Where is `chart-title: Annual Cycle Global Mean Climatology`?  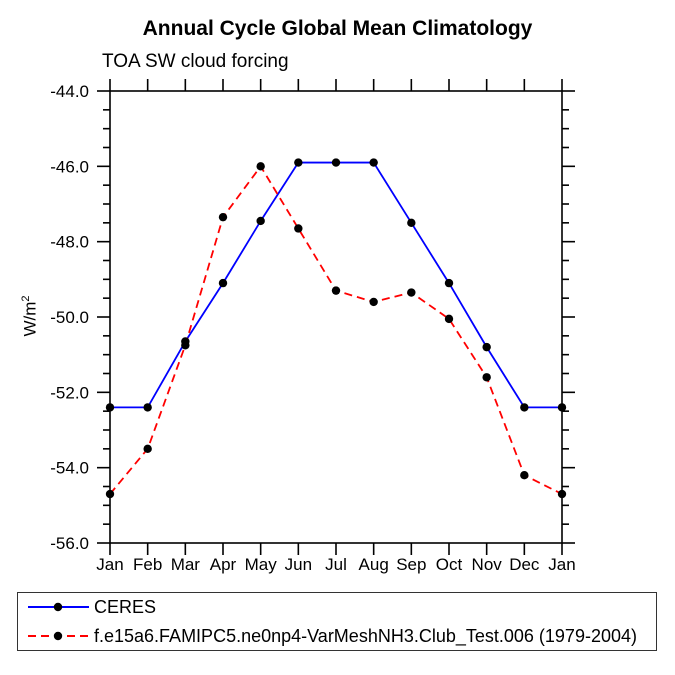 chart-title: Annual Cycle Global Mean Climatology is located at coordinates (337, 28).